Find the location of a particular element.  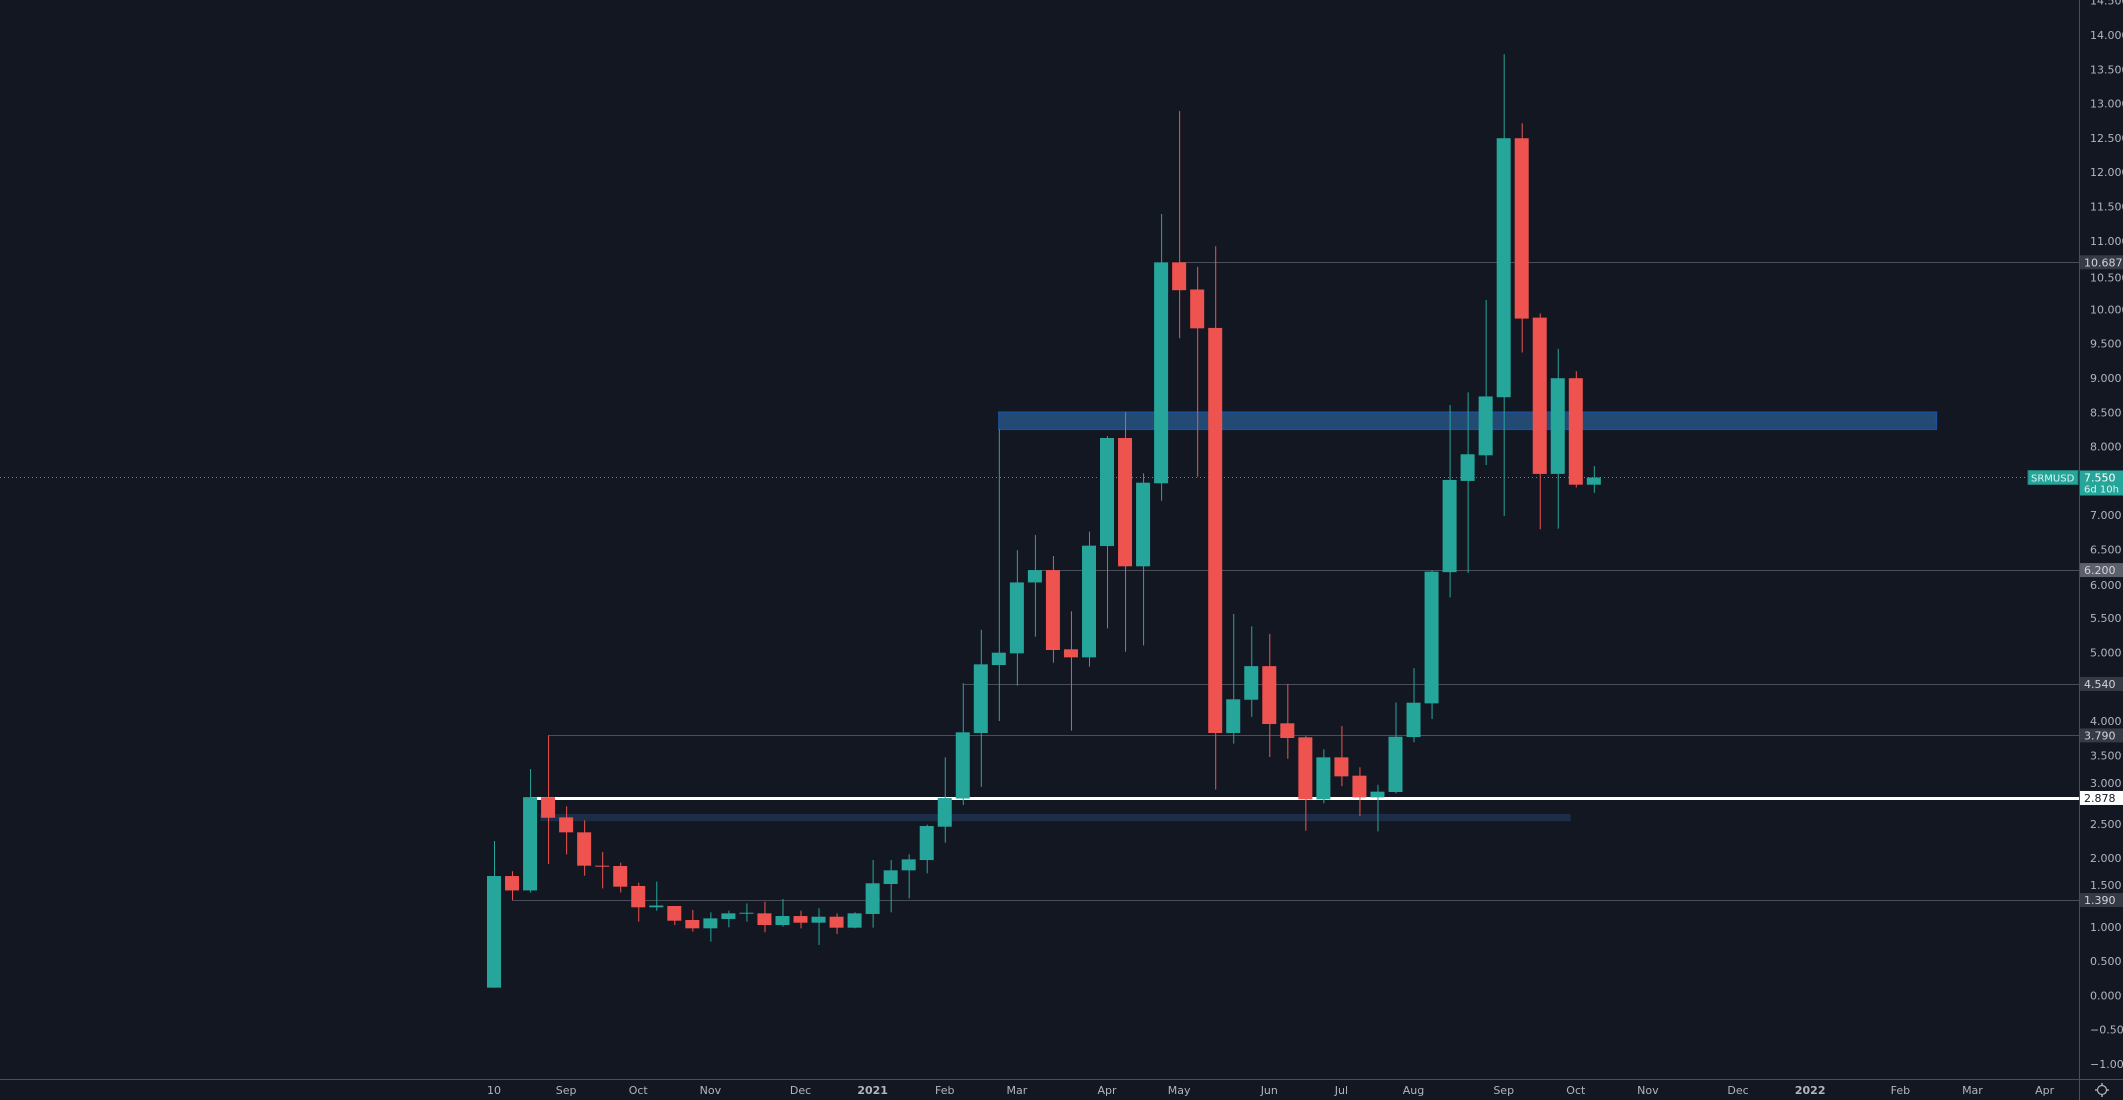

price-tick-label: −1.000 is located at coordinates (2106, 1064).